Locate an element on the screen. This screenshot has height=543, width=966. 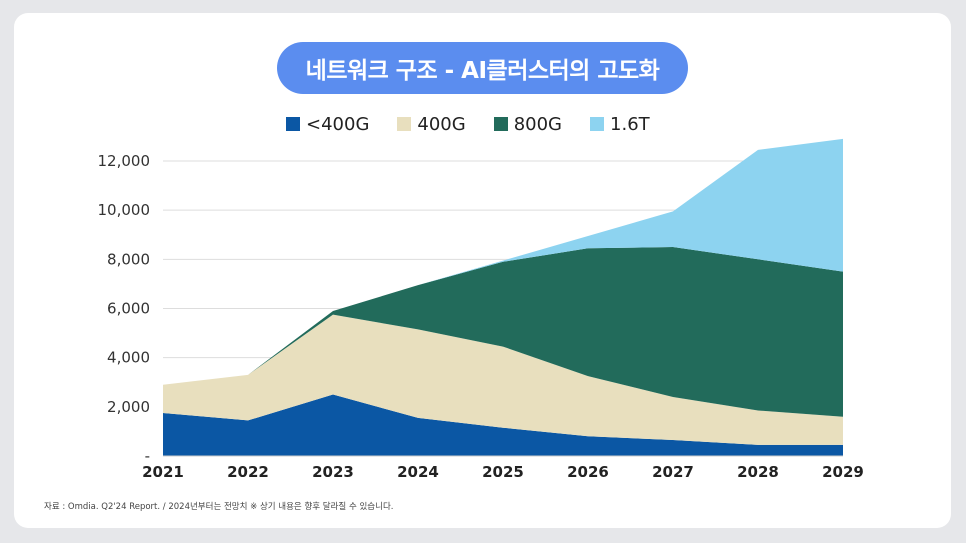
legend-label-1-6t: 1.6T is located at coordinates (630, 124).